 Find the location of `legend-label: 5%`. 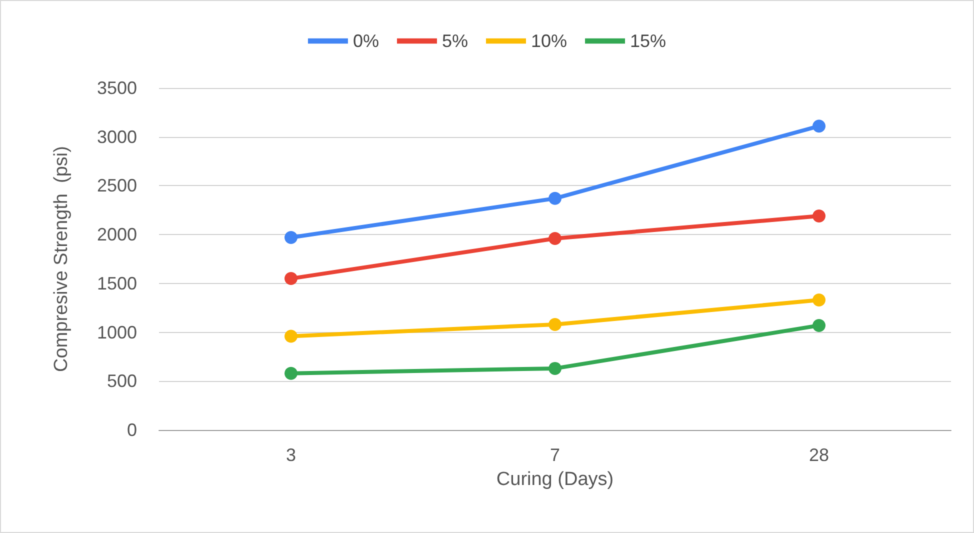

legend-label: 5% is located at coordinates (455, 41).